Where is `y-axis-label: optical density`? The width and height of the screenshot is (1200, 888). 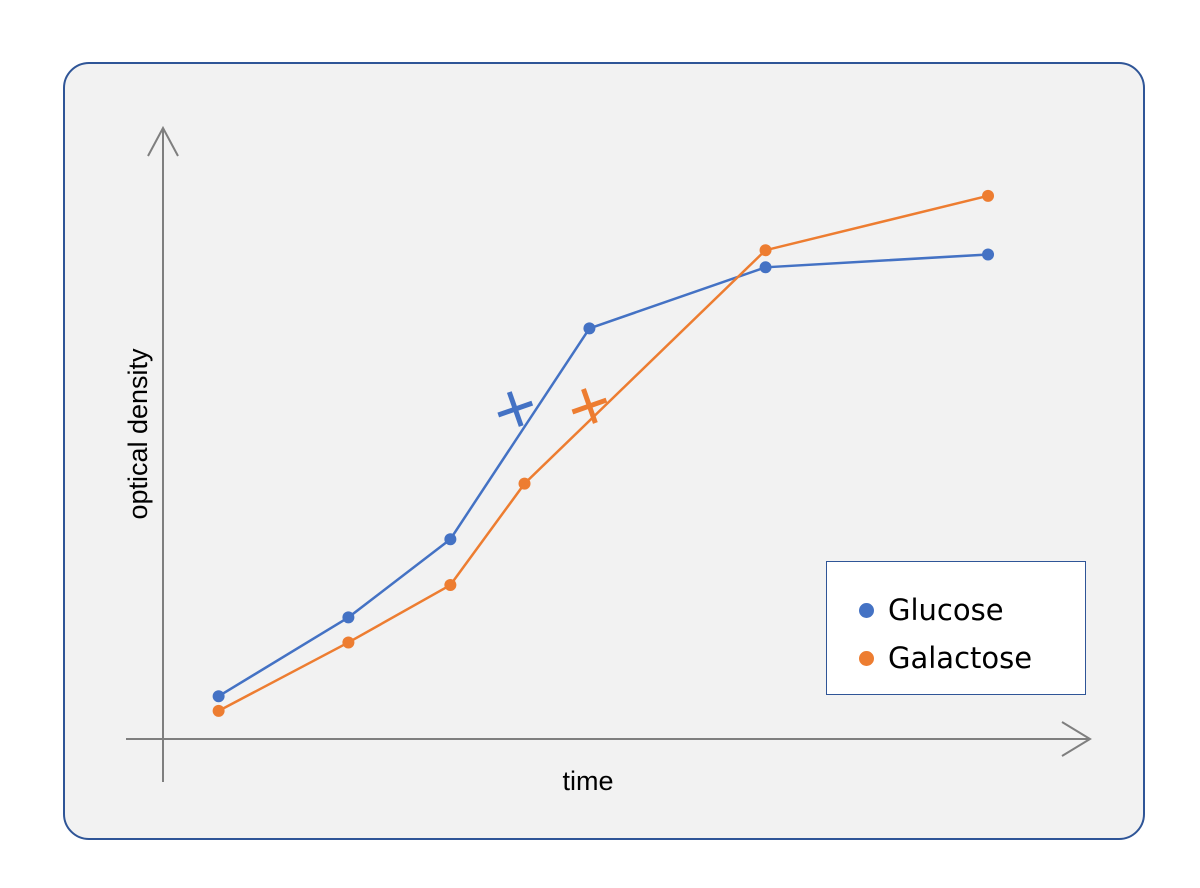 y-axis-label: optical density is located at coordinates (138, 434).